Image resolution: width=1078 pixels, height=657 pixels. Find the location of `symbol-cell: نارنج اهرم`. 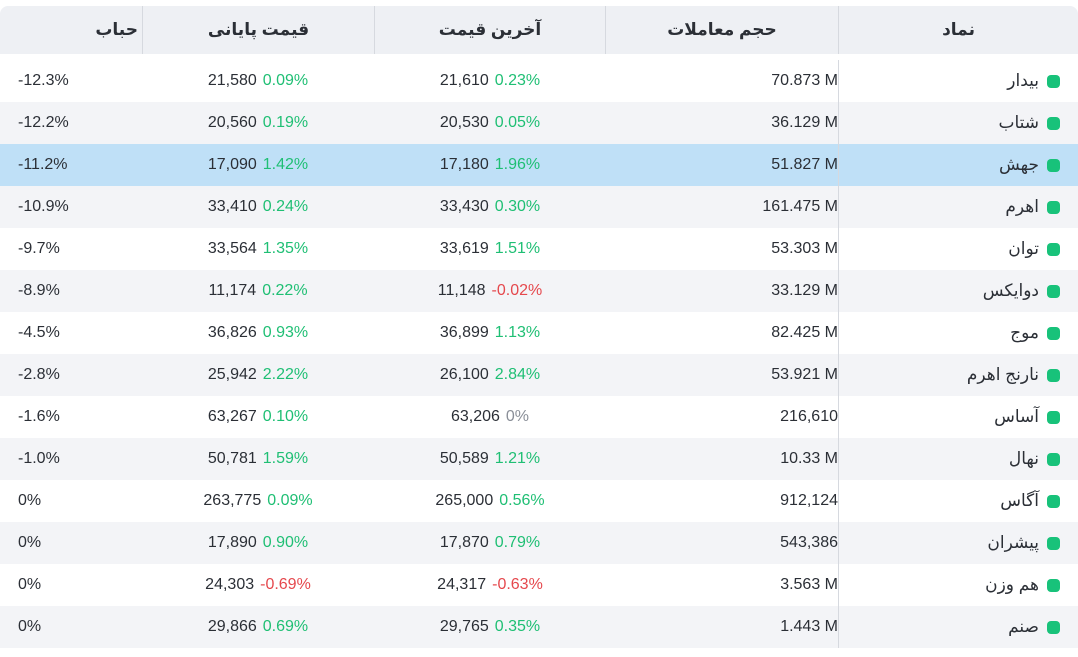

symbol-cell: نارنج اهرم is located at coordinates (958, 375).